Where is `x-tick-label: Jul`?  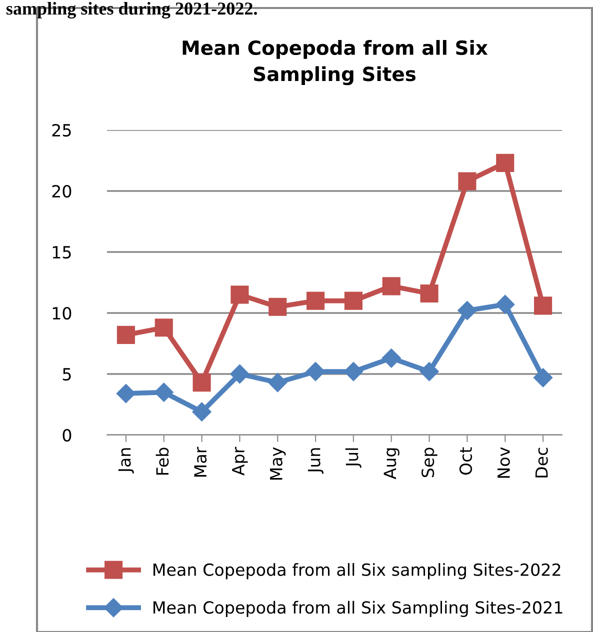 x-tick-label: Jul is located at coordinates (353, 458).